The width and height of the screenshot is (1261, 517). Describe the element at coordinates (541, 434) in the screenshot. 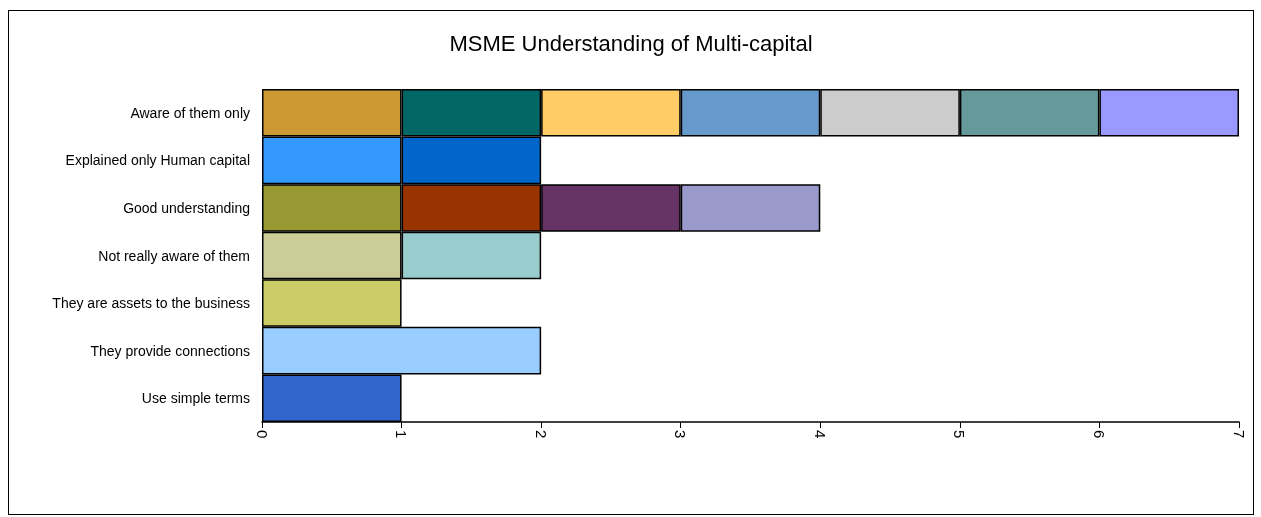

I see `x-tick-label: 2` at that location.